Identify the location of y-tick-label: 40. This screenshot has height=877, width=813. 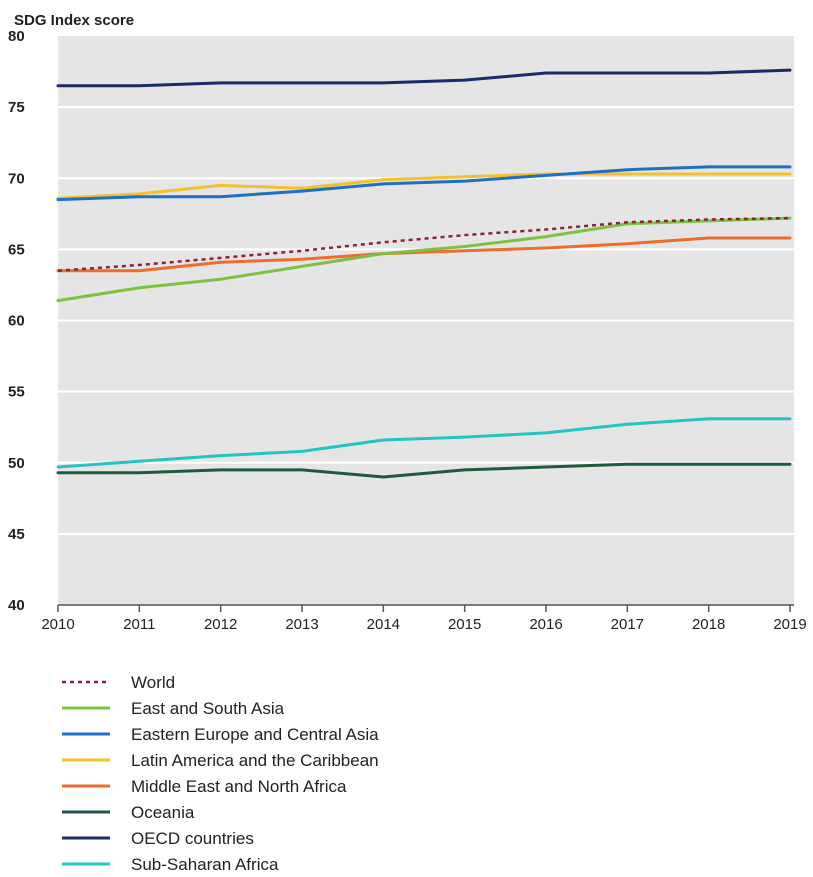
(16, 605).